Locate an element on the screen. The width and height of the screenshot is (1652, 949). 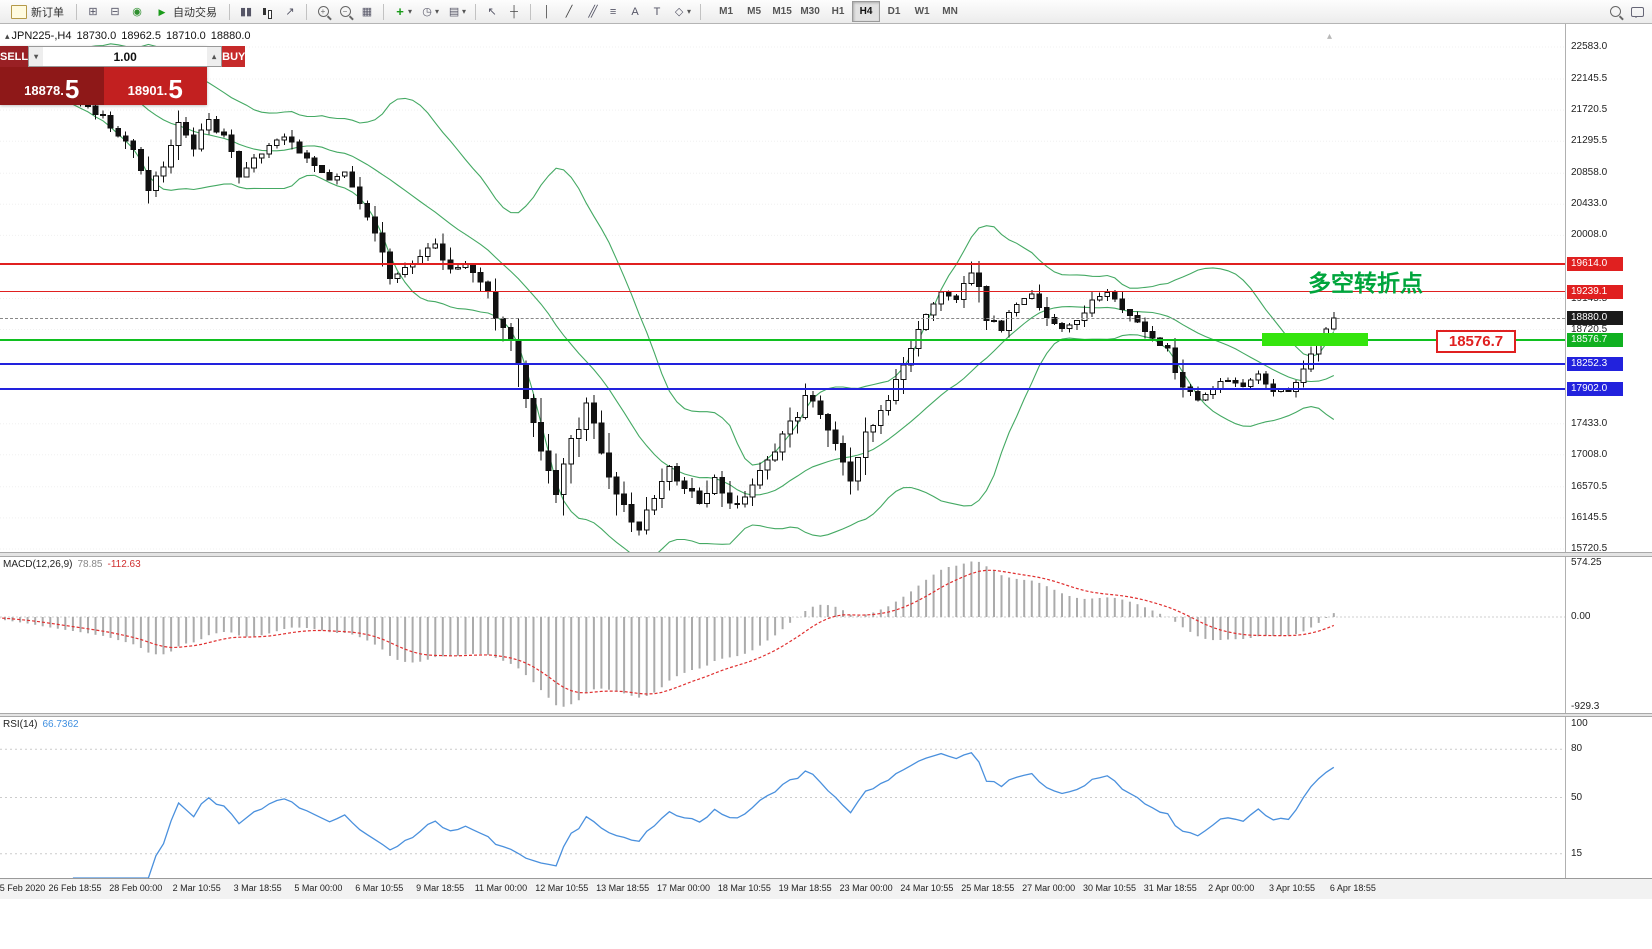
one-click-toggle: ▴ is located at coordinates (7, 36).